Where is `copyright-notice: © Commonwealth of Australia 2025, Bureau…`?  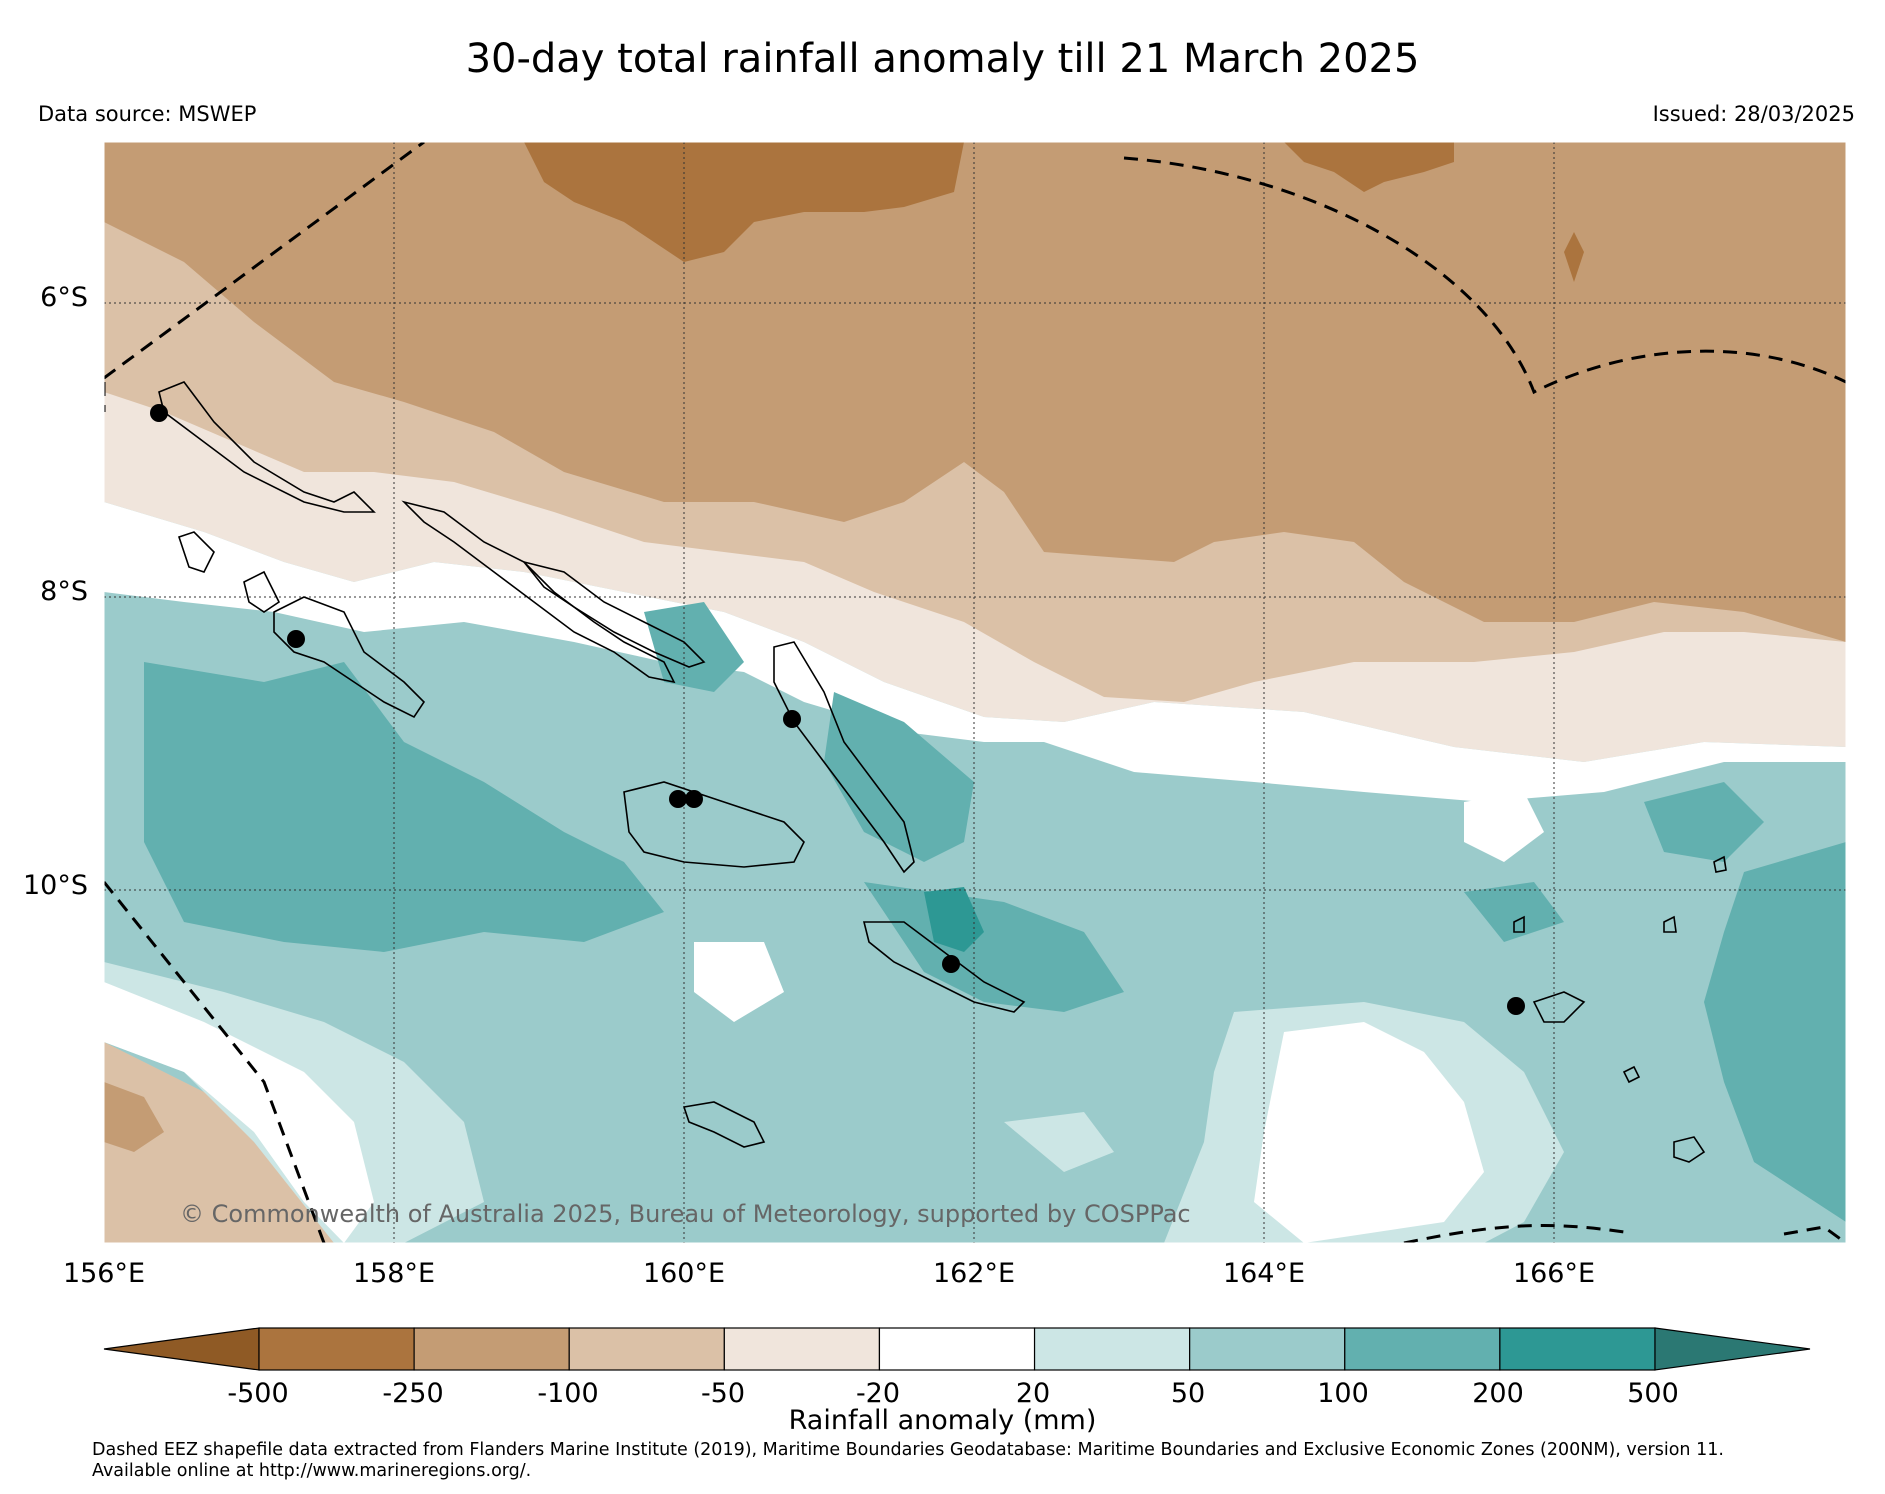 copyright-notice: © Commonwealth of Australia 2025, Bureau… is located at coordinates (685, 1214).